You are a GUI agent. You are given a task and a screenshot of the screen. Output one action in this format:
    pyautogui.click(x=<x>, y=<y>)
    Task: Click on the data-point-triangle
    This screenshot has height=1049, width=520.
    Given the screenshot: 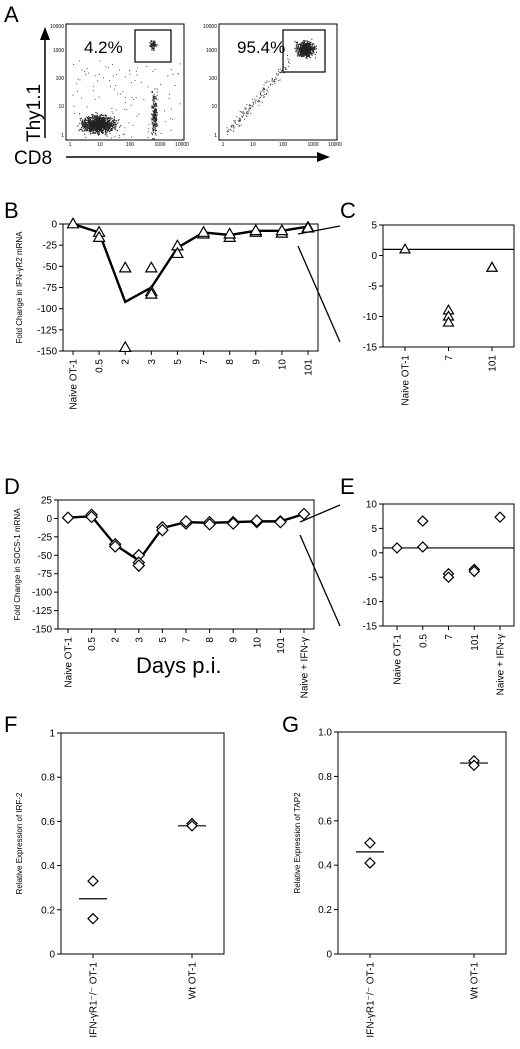 What is the action you would take?
    pyautogui.click(x=492, y=266)
    